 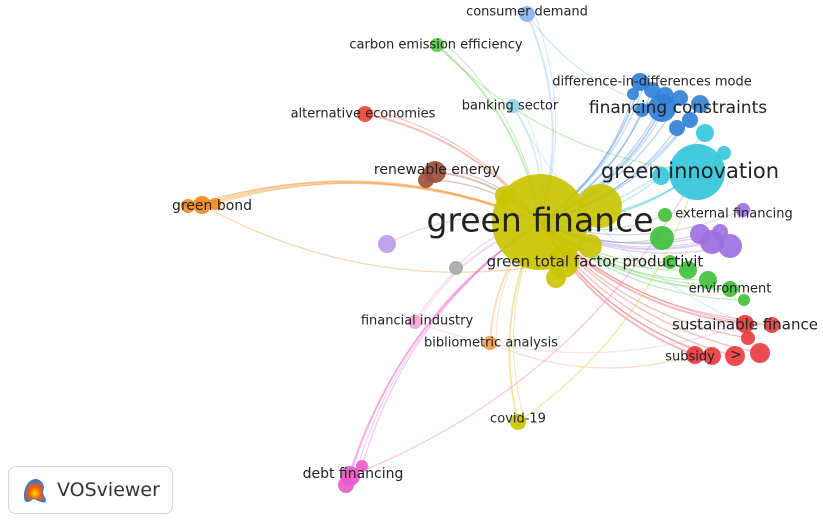 I want to click on label-sustainable-finance: sustainable finance, so click(x=745, y=325).